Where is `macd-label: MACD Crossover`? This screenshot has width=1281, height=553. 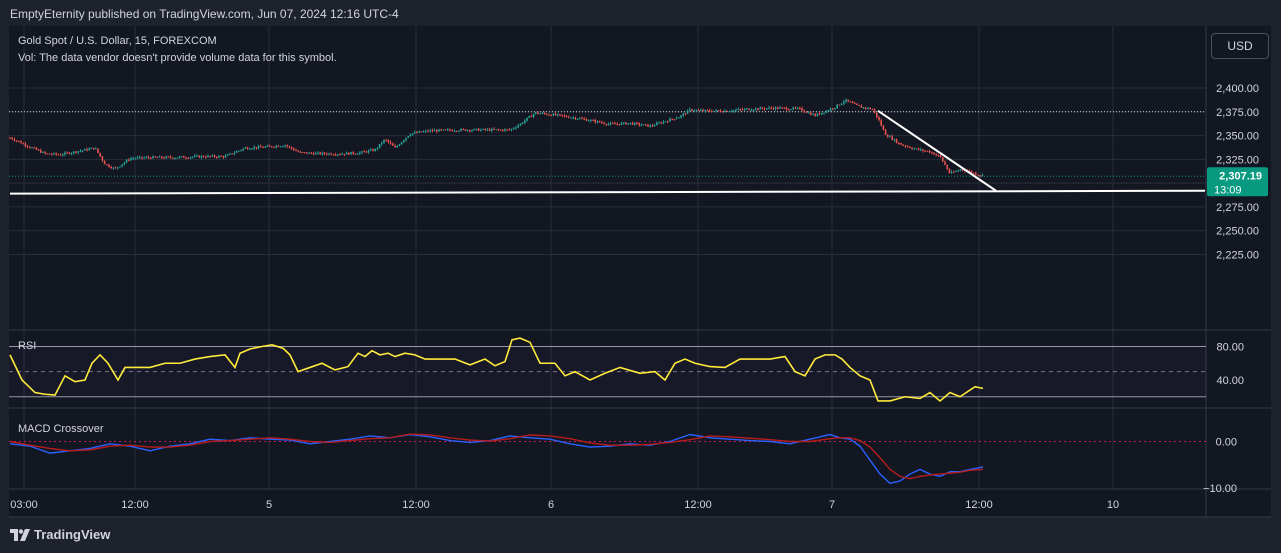 macd-label: MACD Crossover is located at coordinates (61, 429).